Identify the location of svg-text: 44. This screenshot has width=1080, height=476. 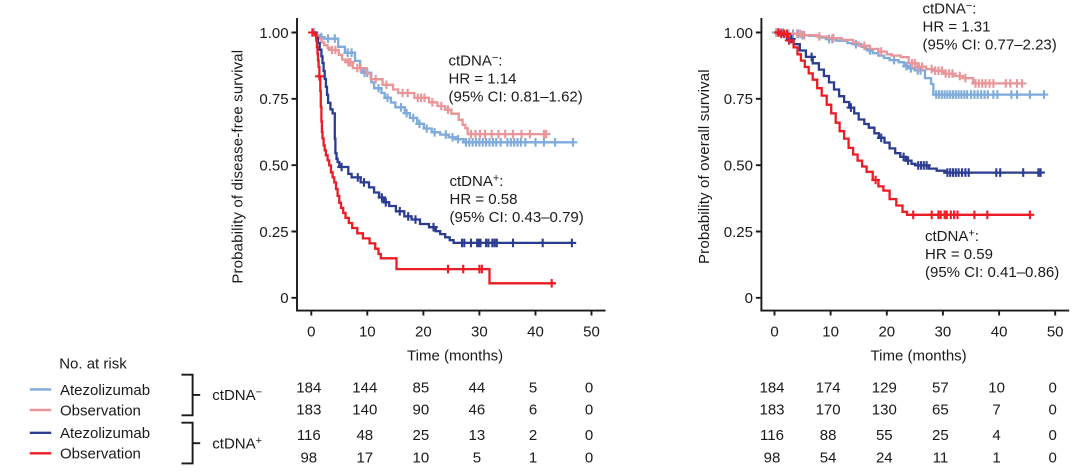
(477, 387).